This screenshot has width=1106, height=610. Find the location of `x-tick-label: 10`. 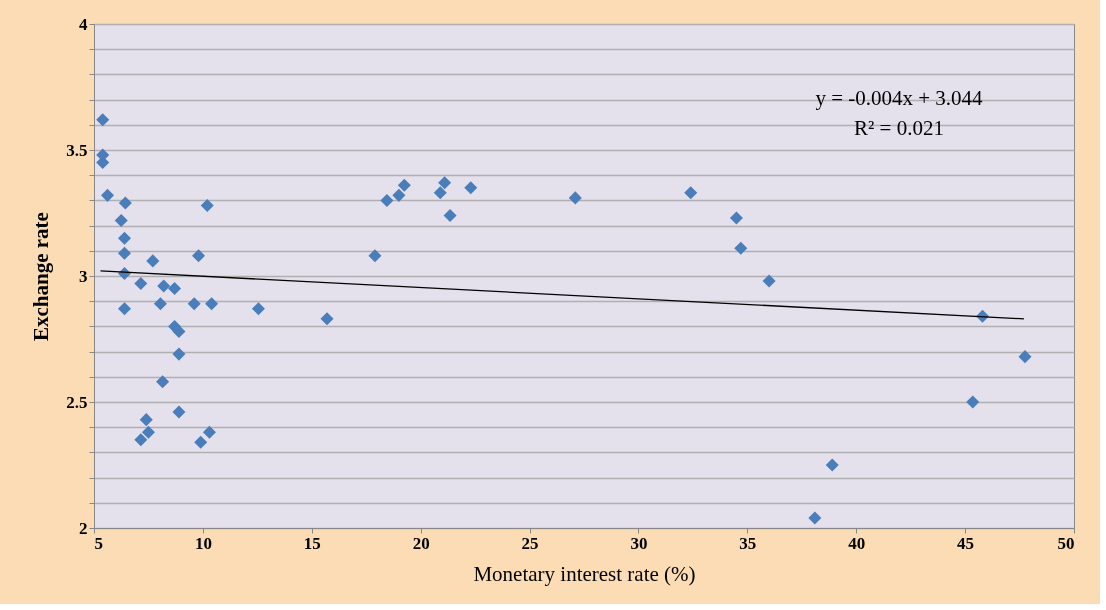

x-tick-label: 10 is located at coordinates (203, 543).